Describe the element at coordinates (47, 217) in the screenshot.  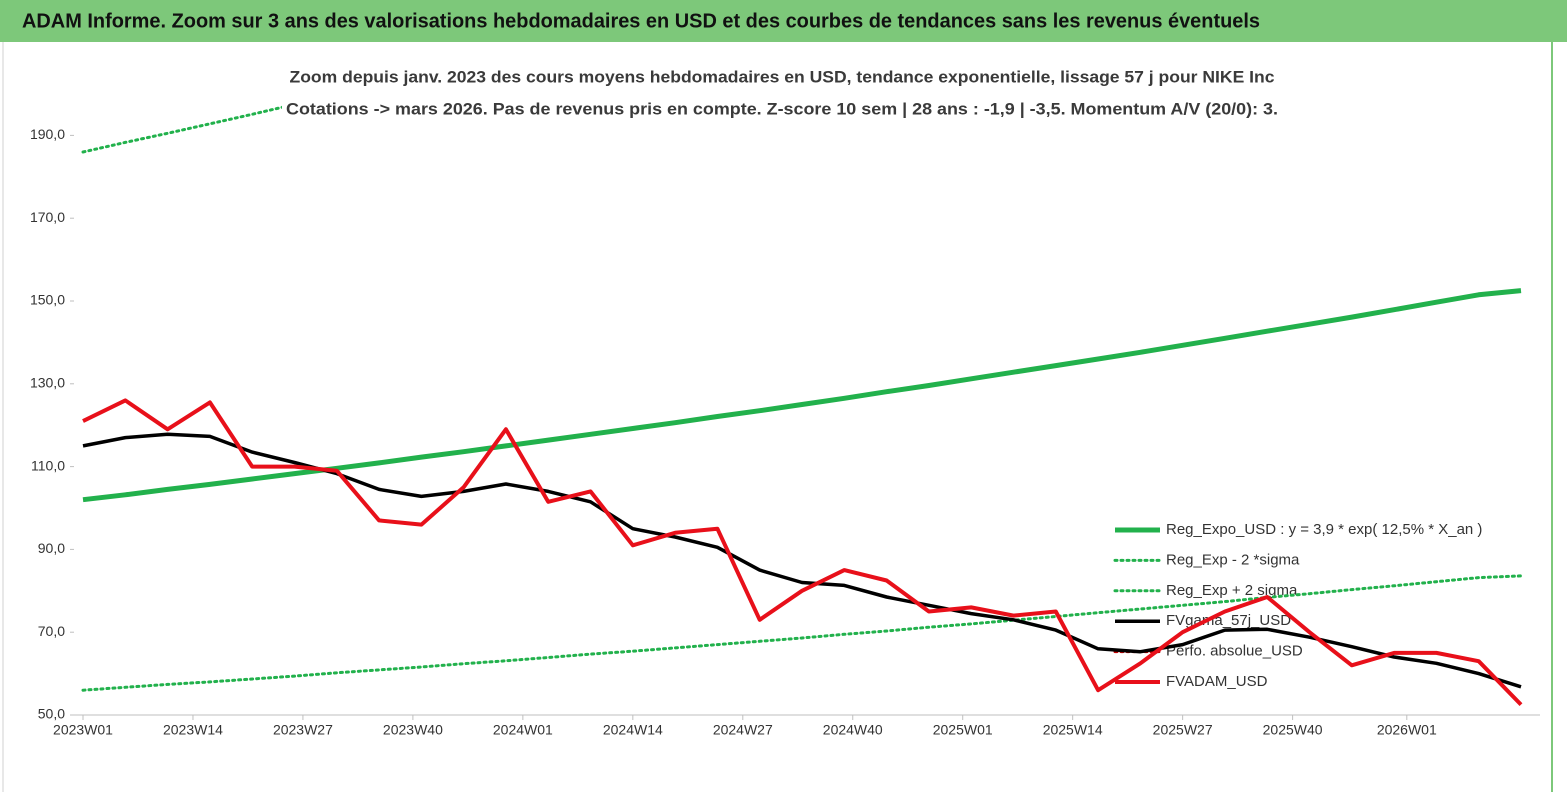
I see `y-tick-label: 170,0` at that location.